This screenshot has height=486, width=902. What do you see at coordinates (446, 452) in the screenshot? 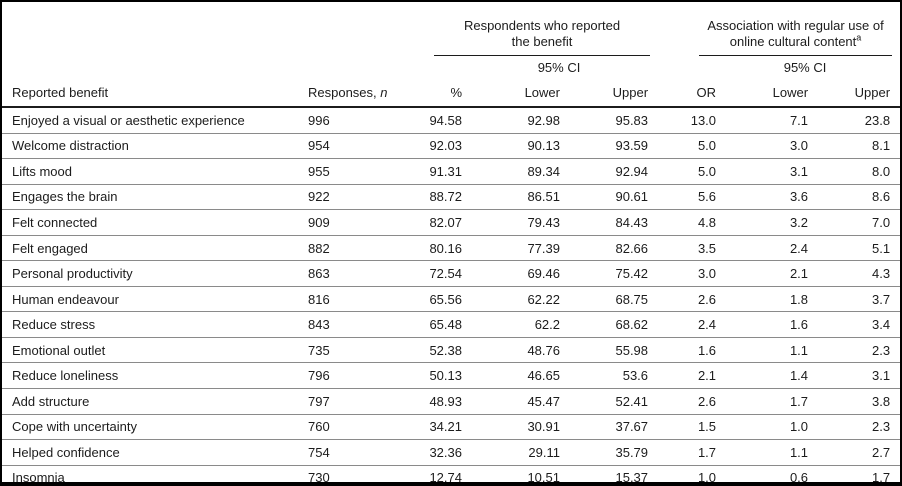
I see `percent-cell: 32.36` at bounding box center [446, 452].